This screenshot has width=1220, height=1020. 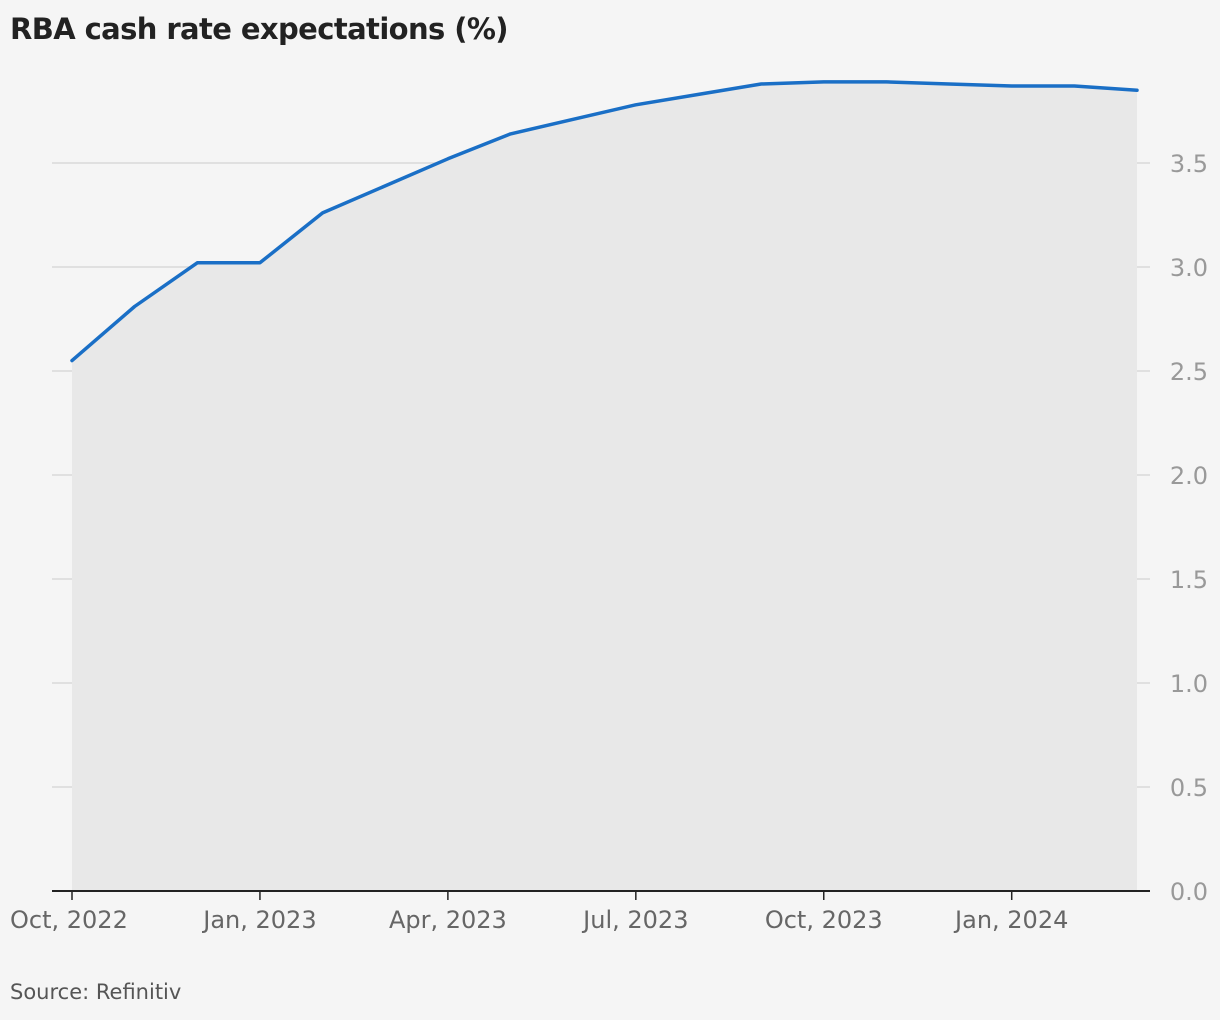 I want to click on chart-title: RBA cash rate expectations (%), so click(x=259, y=29).